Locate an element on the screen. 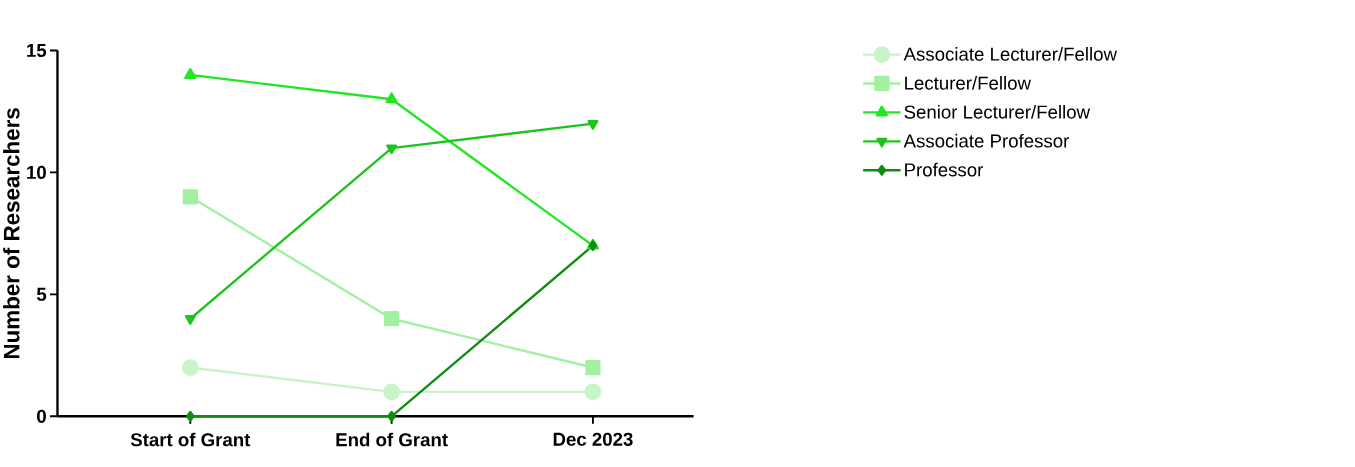 The width and height of the screenshot is (1355, 467). y-tick-label: 0 is located at coordinates (41, 416).